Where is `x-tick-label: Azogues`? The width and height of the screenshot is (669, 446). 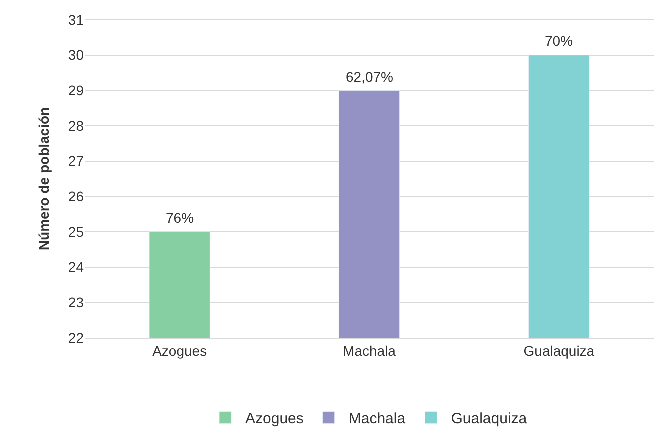 x-tick-label: Azogues is located at coordinates (180, 350).